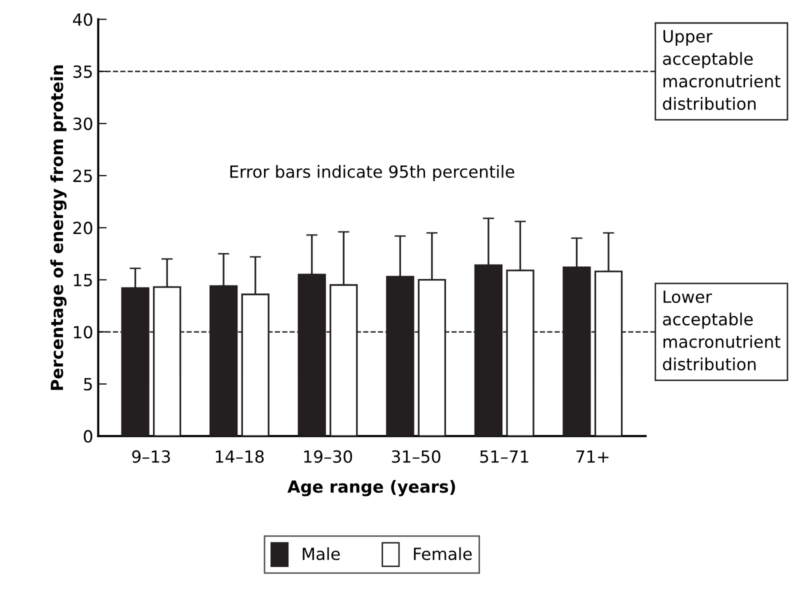  What do you see at coordinates (151, 456) in the screenshot?
I see `x-tick-label: 9–13` at bounding box center [151, 456].